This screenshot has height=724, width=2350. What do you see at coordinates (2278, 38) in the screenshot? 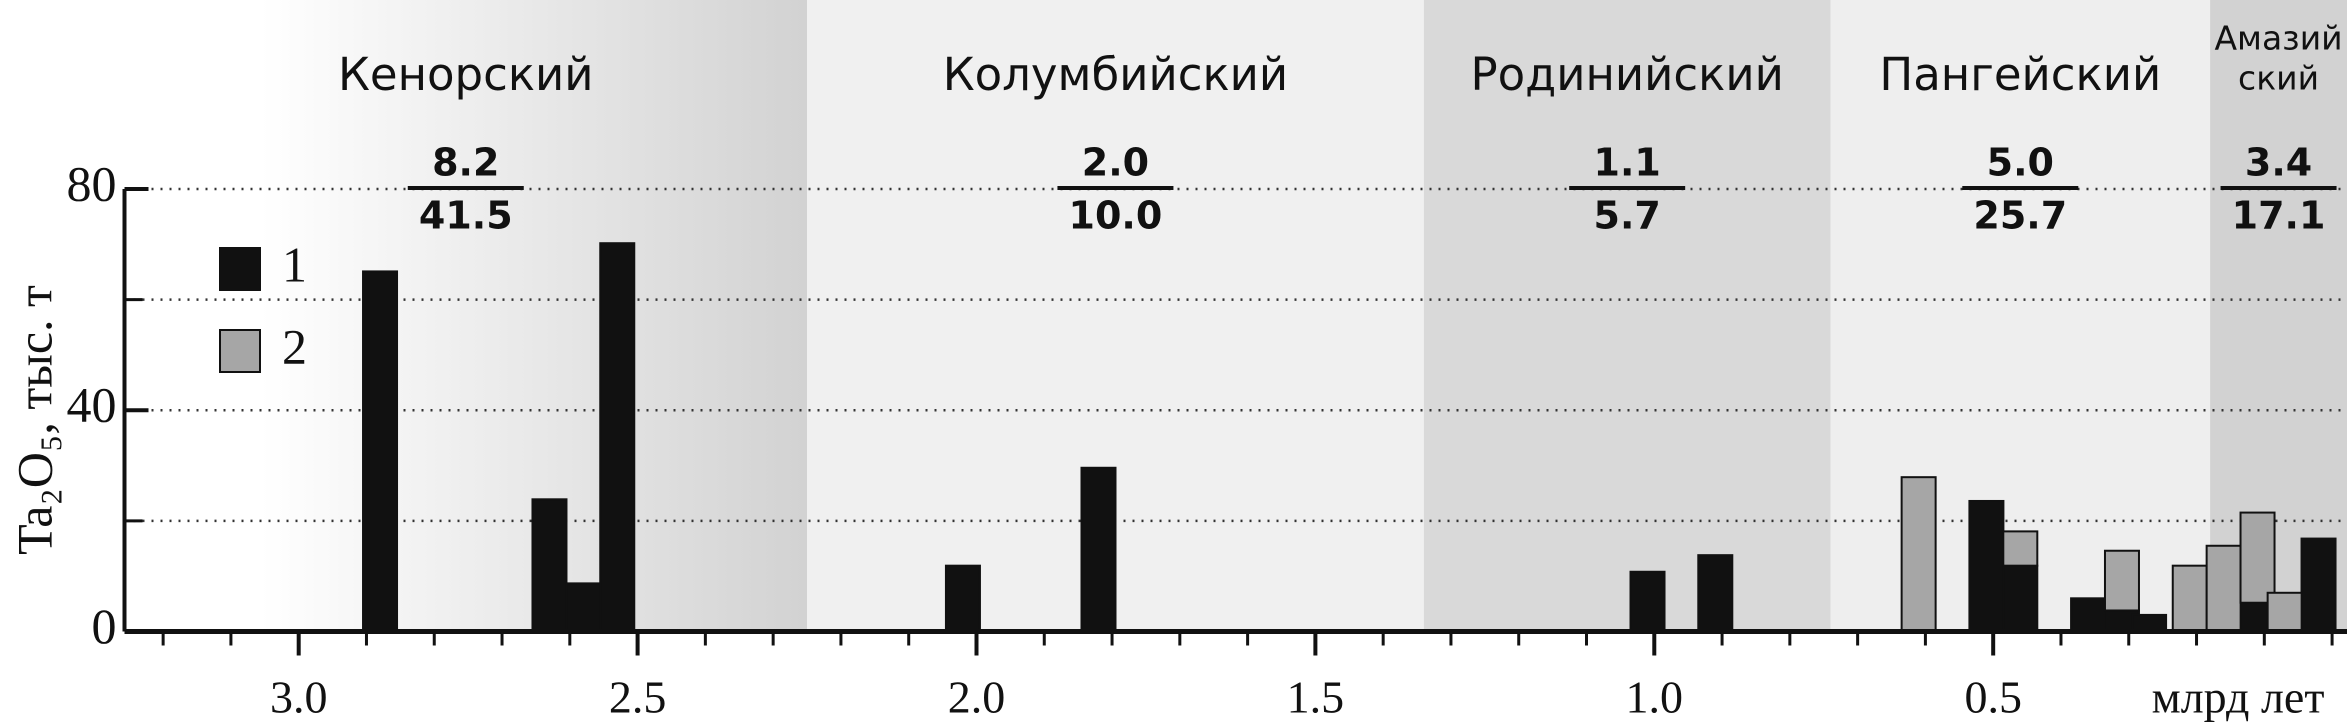
I see `period-name: Амазий` at bounding box center [2278, 38].